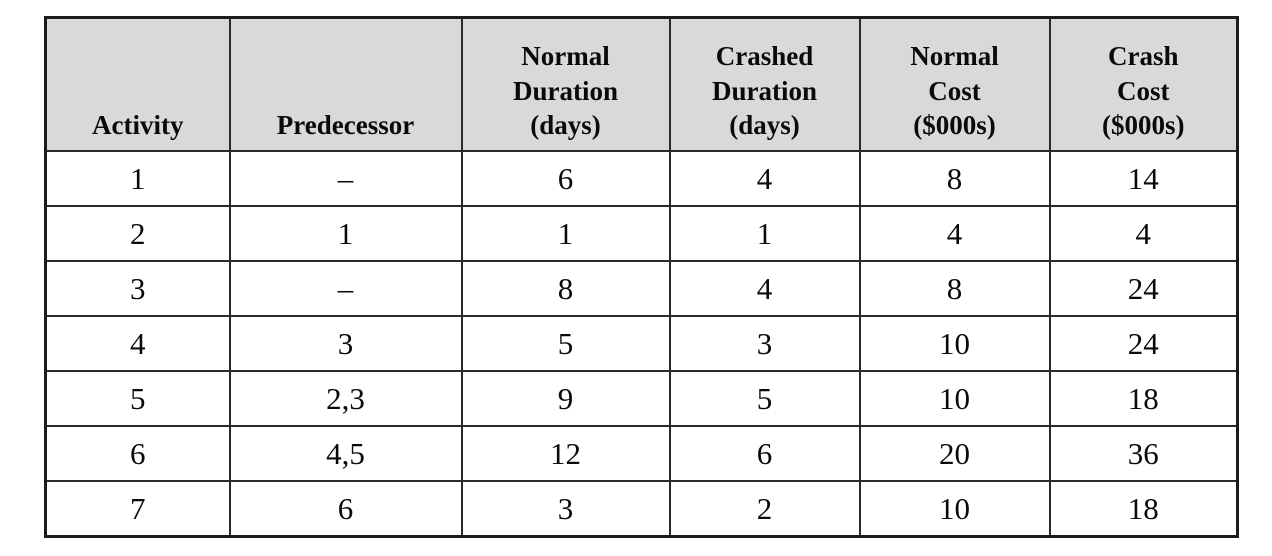 The image size is (1272, 556). I want to click on table-row: 4 3 5 3 10 24, so click(641, 343).